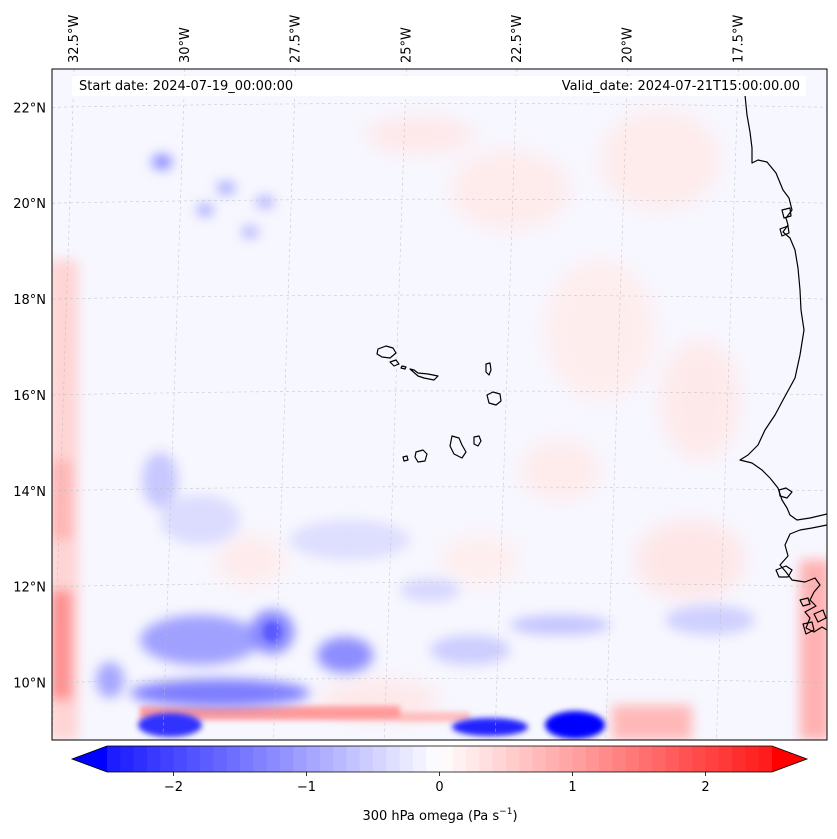 The image size is (837, 839). I want to click on colorbar-outline, so click(439, 759).